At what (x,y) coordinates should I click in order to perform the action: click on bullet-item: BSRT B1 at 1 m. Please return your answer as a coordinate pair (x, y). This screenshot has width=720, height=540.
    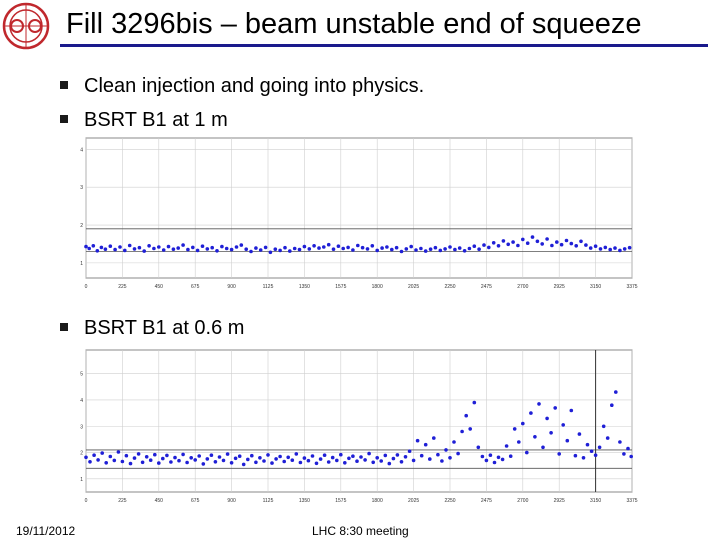
    Looking at the image, I should click on (144, 120).